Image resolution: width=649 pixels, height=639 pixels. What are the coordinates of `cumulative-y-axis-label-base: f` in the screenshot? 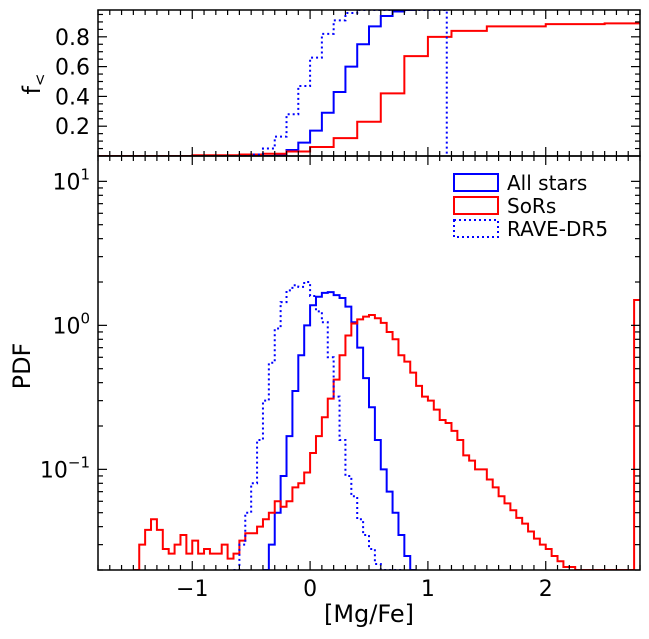 It's located at (32, 90).